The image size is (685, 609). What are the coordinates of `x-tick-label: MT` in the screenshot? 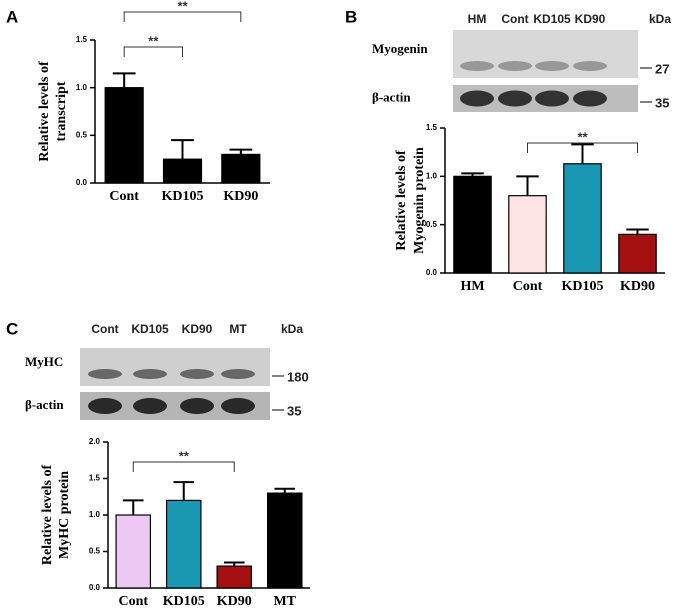 It's located at (284, 601).